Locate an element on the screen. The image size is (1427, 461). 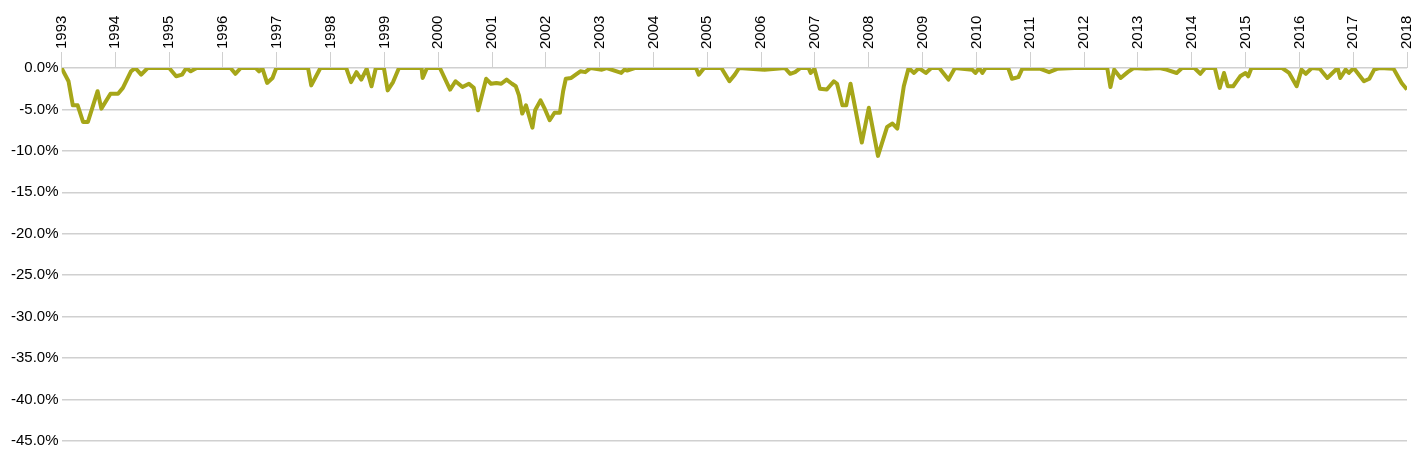
x-tick-label: 2011 is located at coordinates (1029, 32).